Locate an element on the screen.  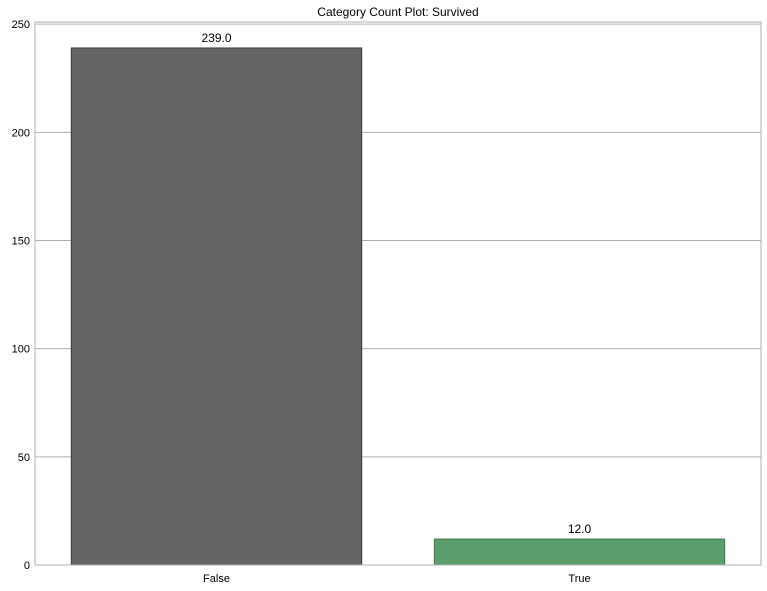
ytick-label-50: 50 is located at coordinates (24, 458).